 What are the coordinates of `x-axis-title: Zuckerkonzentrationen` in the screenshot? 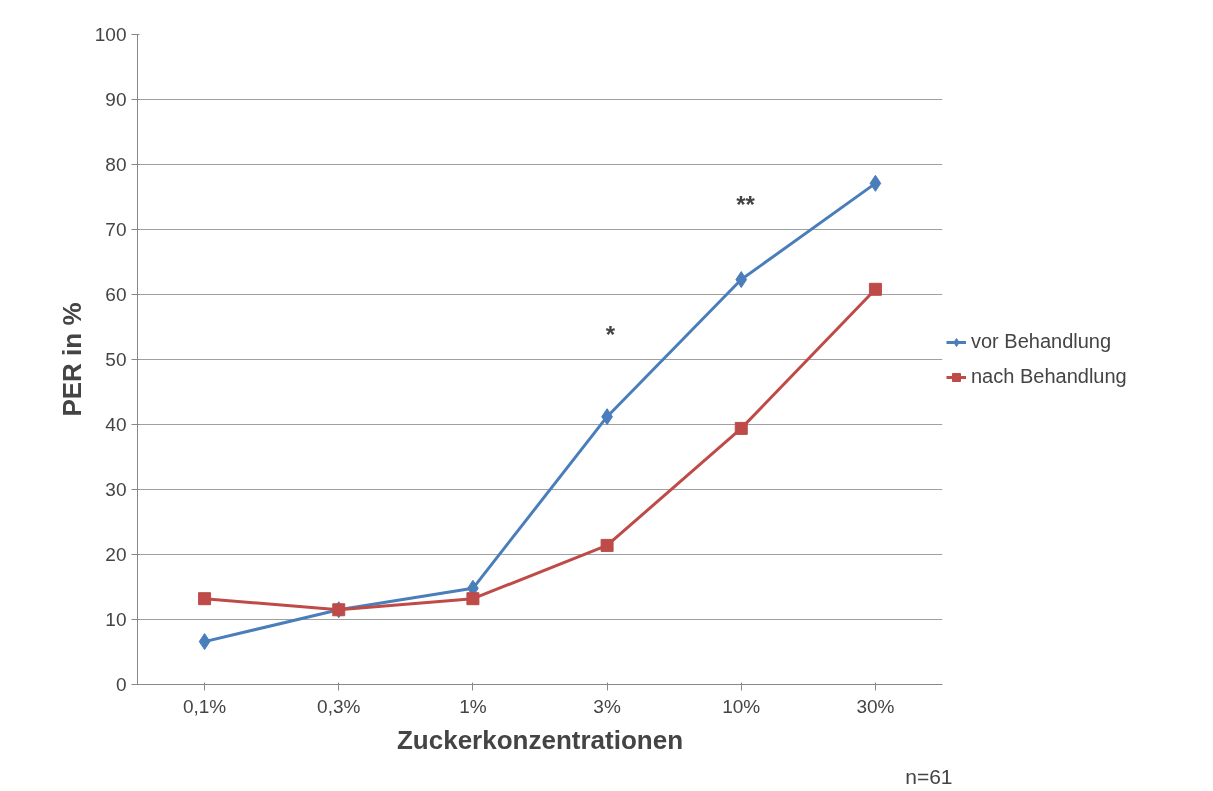 It's located at (540, 739).